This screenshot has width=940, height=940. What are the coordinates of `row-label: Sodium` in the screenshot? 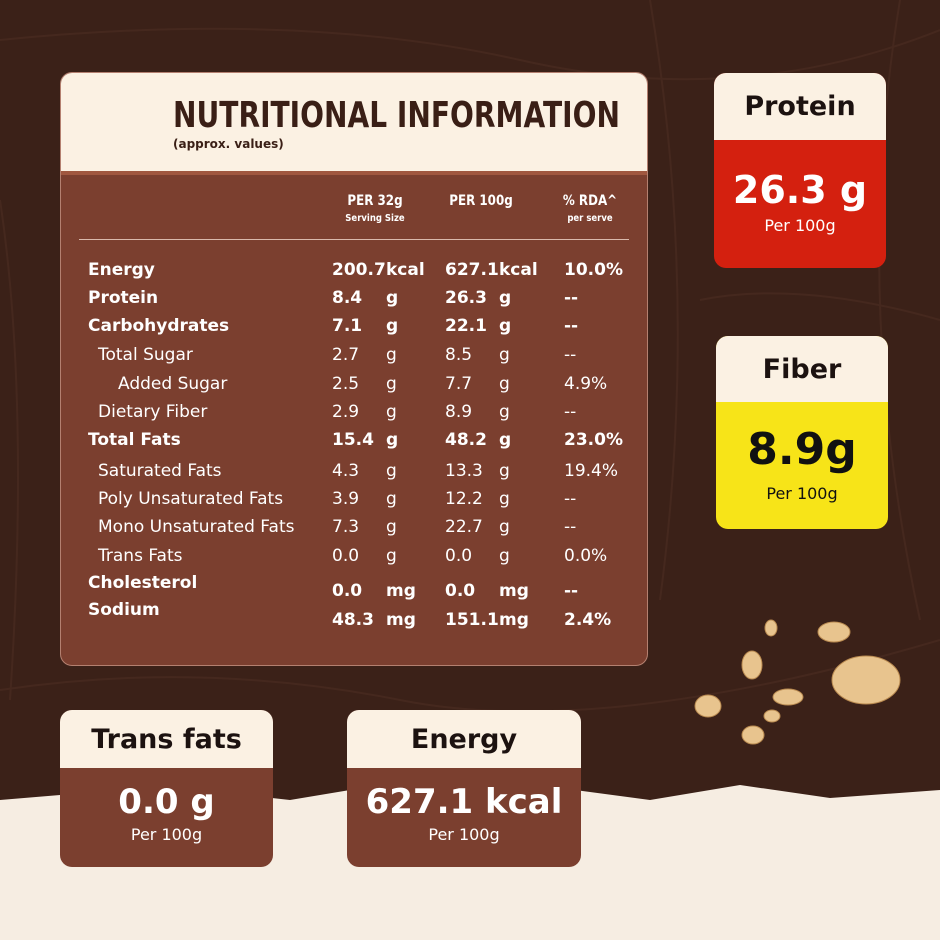 It's located at (124, 610).